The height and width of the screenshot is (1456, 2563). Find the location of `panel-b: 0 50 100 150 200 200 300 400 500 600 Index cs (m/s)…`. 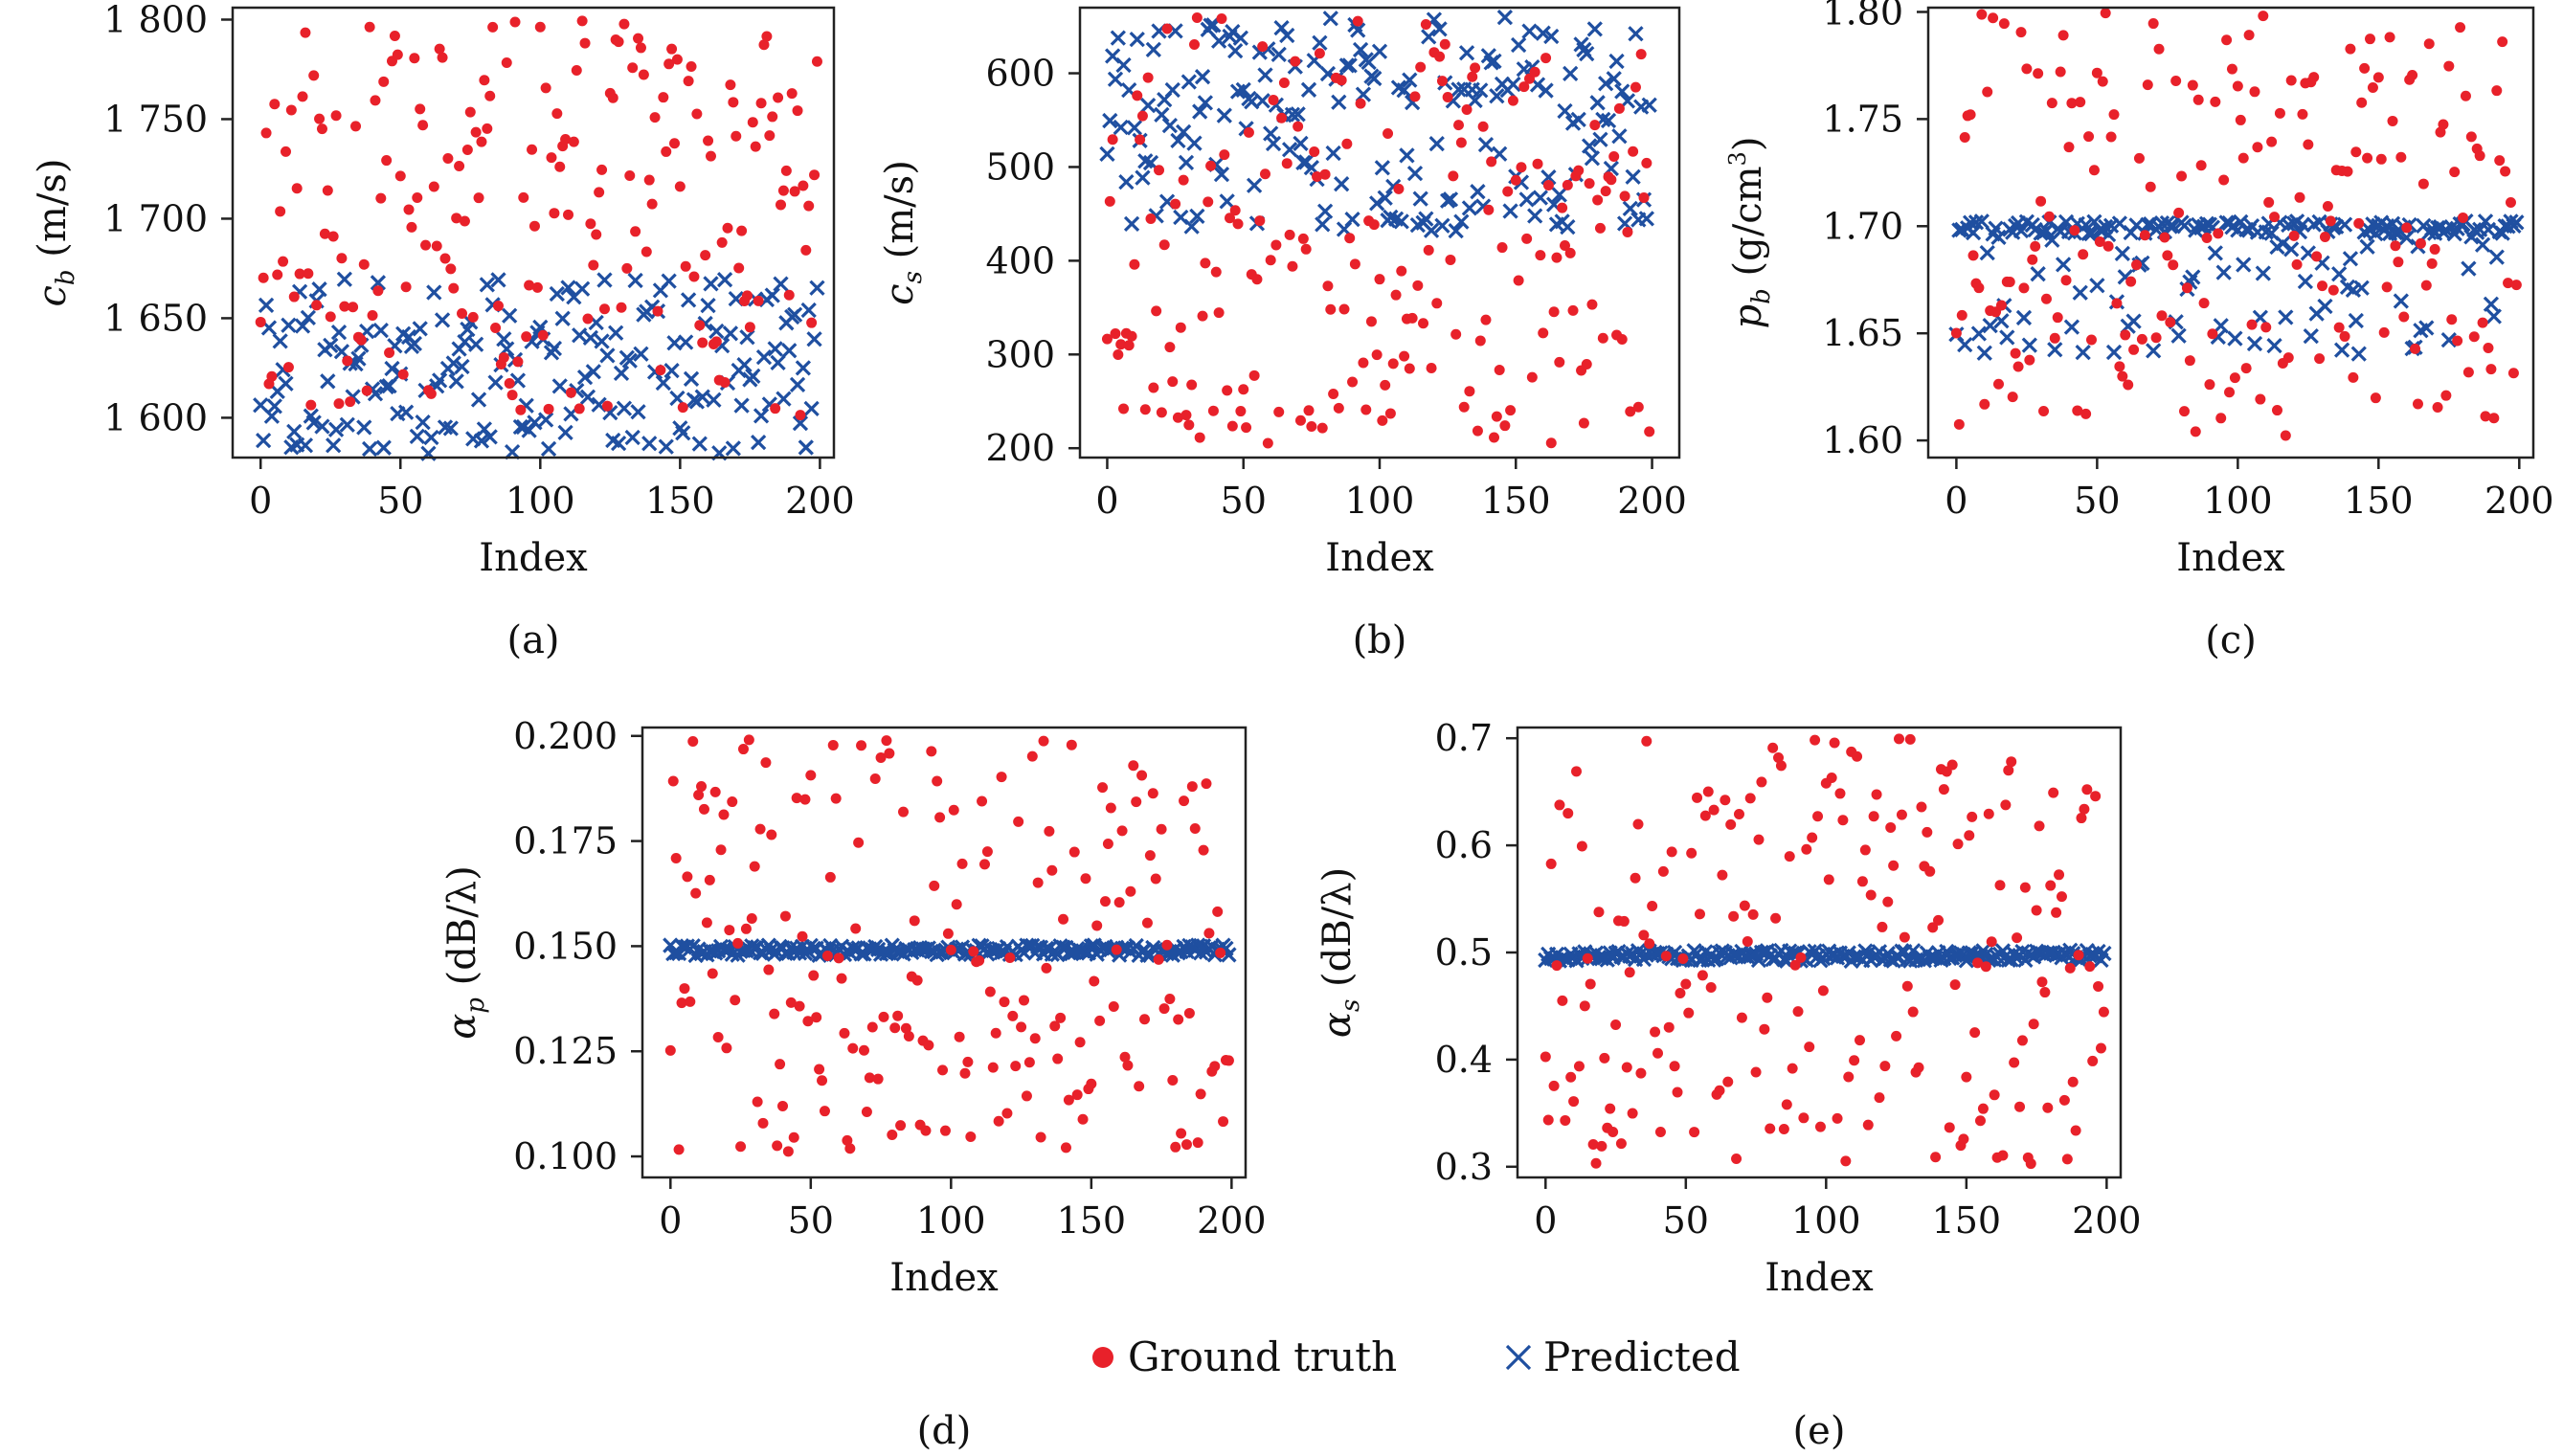

panel-b: 0 50 100 150 200 200 300 400 500 600 Index cs (m/s)… is located at coordinates (1282, 334).